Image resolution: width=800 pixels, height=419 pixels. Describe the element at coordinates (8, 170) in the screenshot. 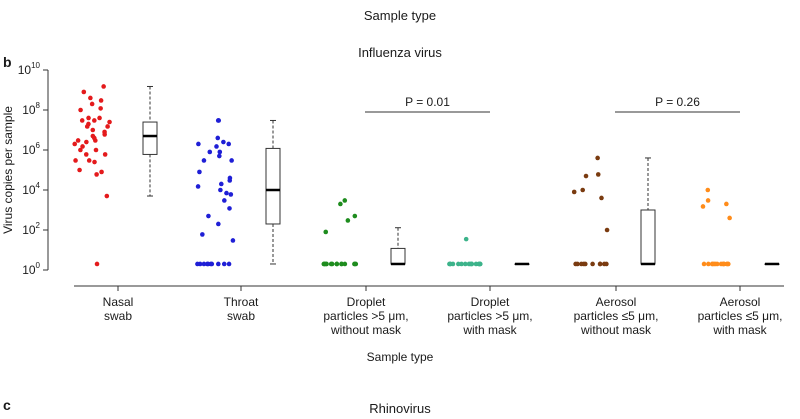

I see `y-axis-title: Virus copies per sample` at that location.